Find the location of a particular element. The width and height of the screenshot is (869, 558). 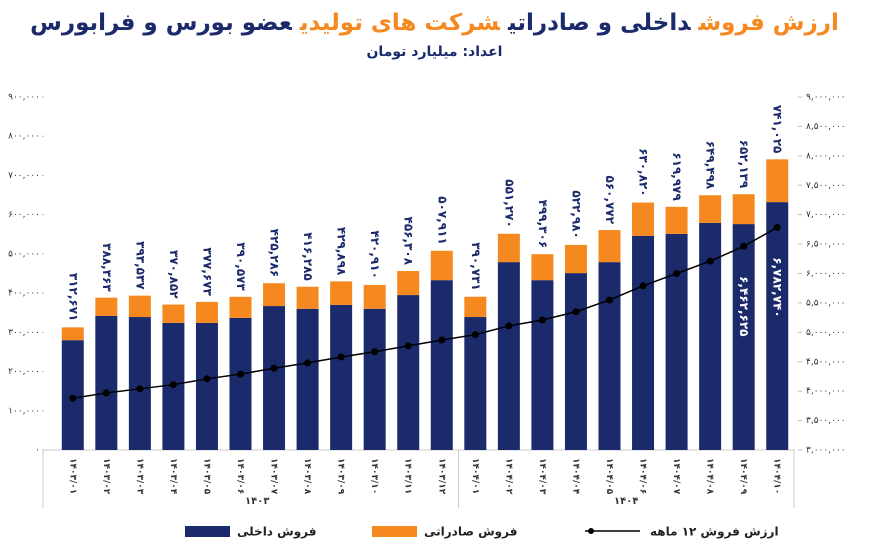

title-part: داخلی و صادراتی is located at coordinates (599, 23).